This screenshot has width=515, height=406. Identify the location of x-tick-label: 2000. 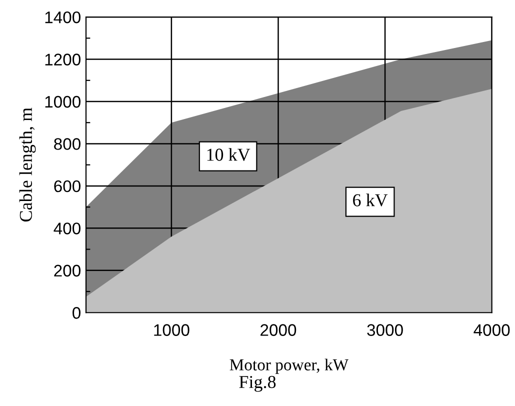
(278, 330).